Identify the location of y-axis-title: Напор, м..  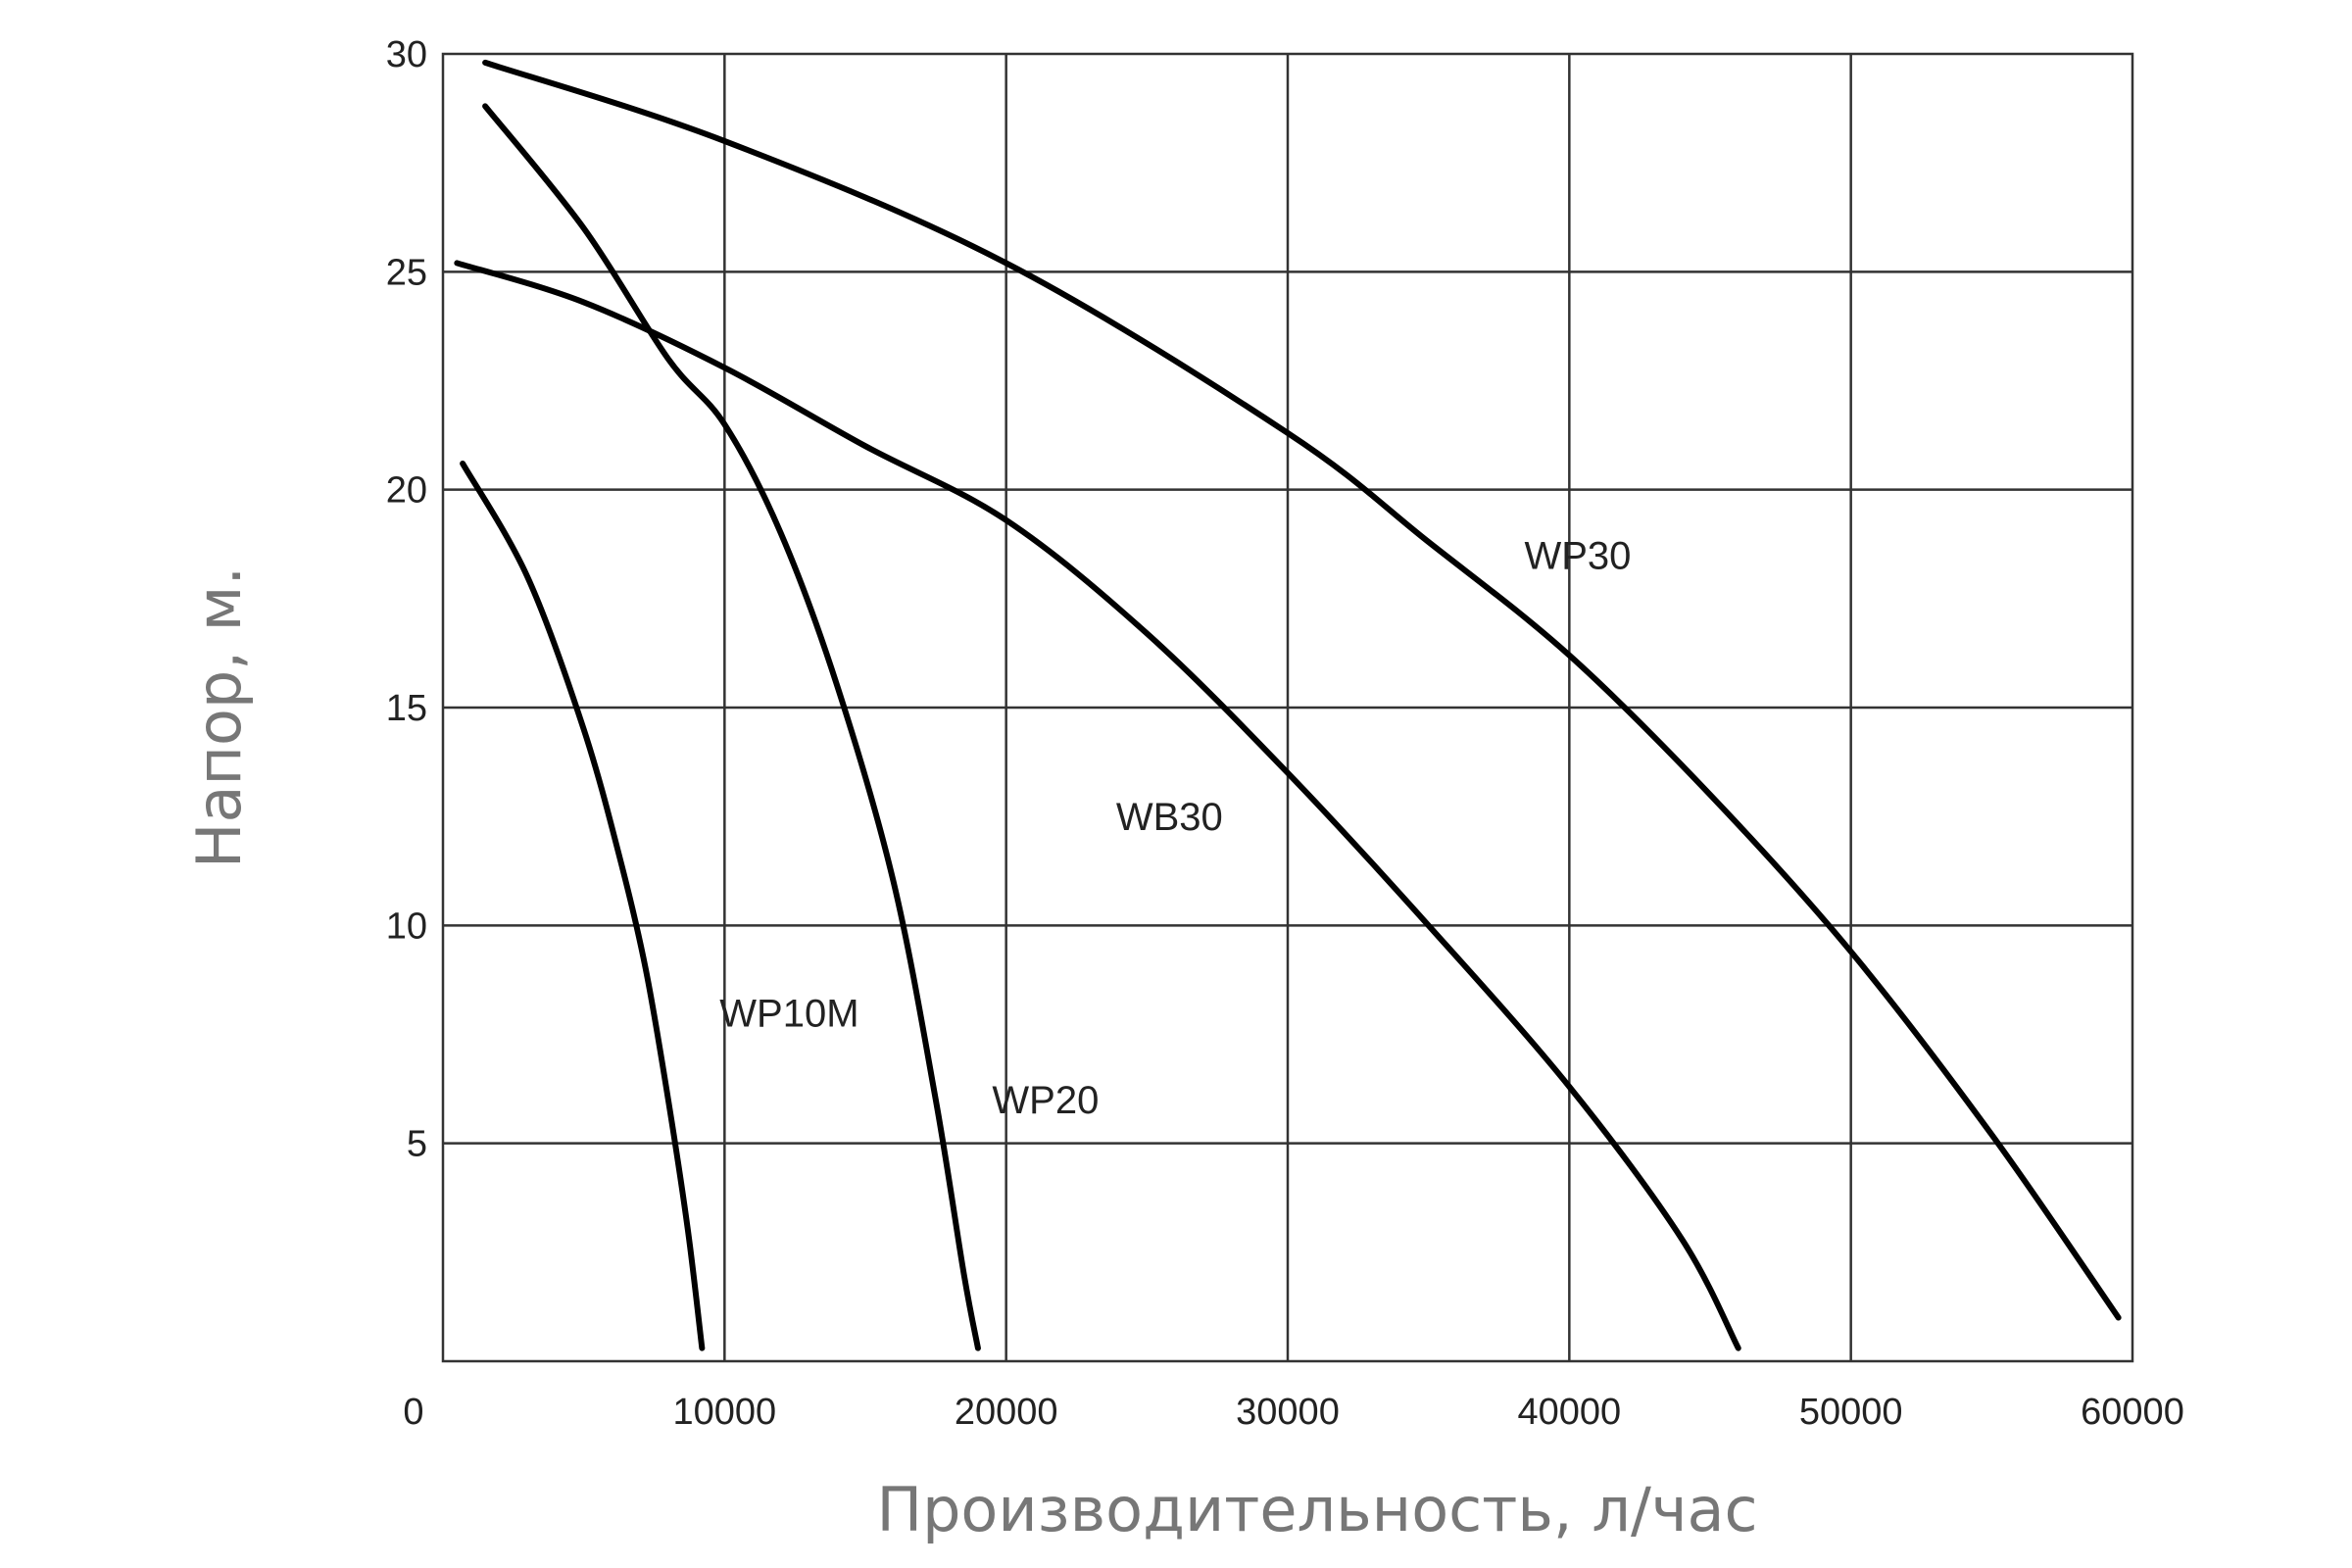
(219, 717).